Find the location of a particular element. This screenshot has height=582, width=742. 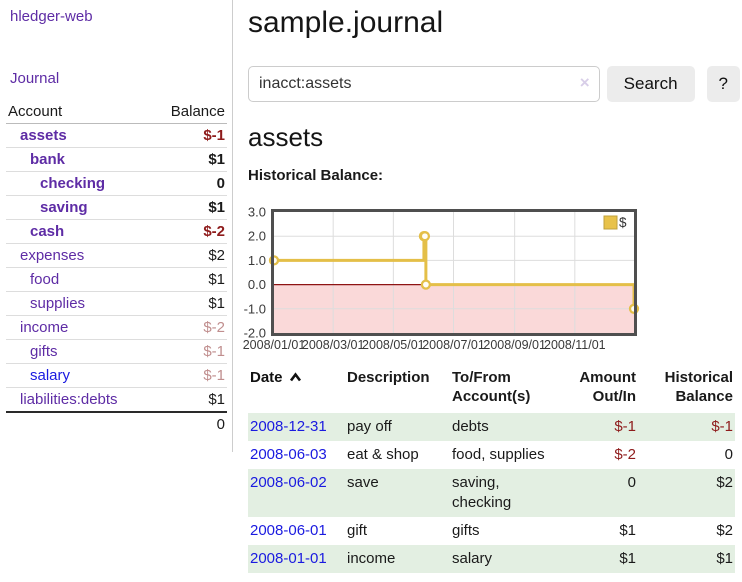

sidebar-item-journal: Journal is located at coordinates (35, 78).